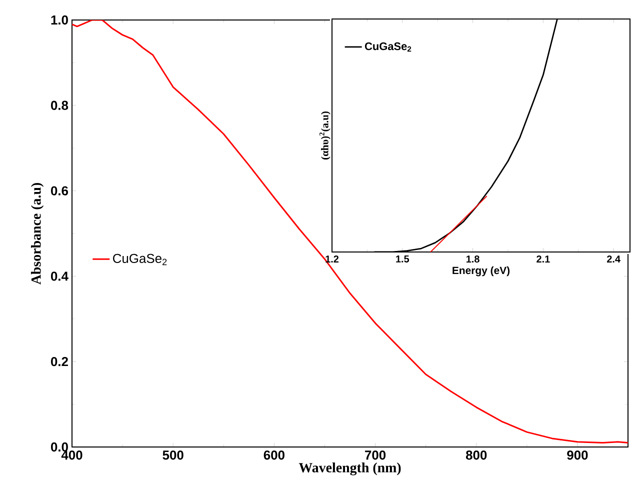 This screenshot has width=632, height=502. I want to click on x-tick-label: 1.5, so click(403, 259).